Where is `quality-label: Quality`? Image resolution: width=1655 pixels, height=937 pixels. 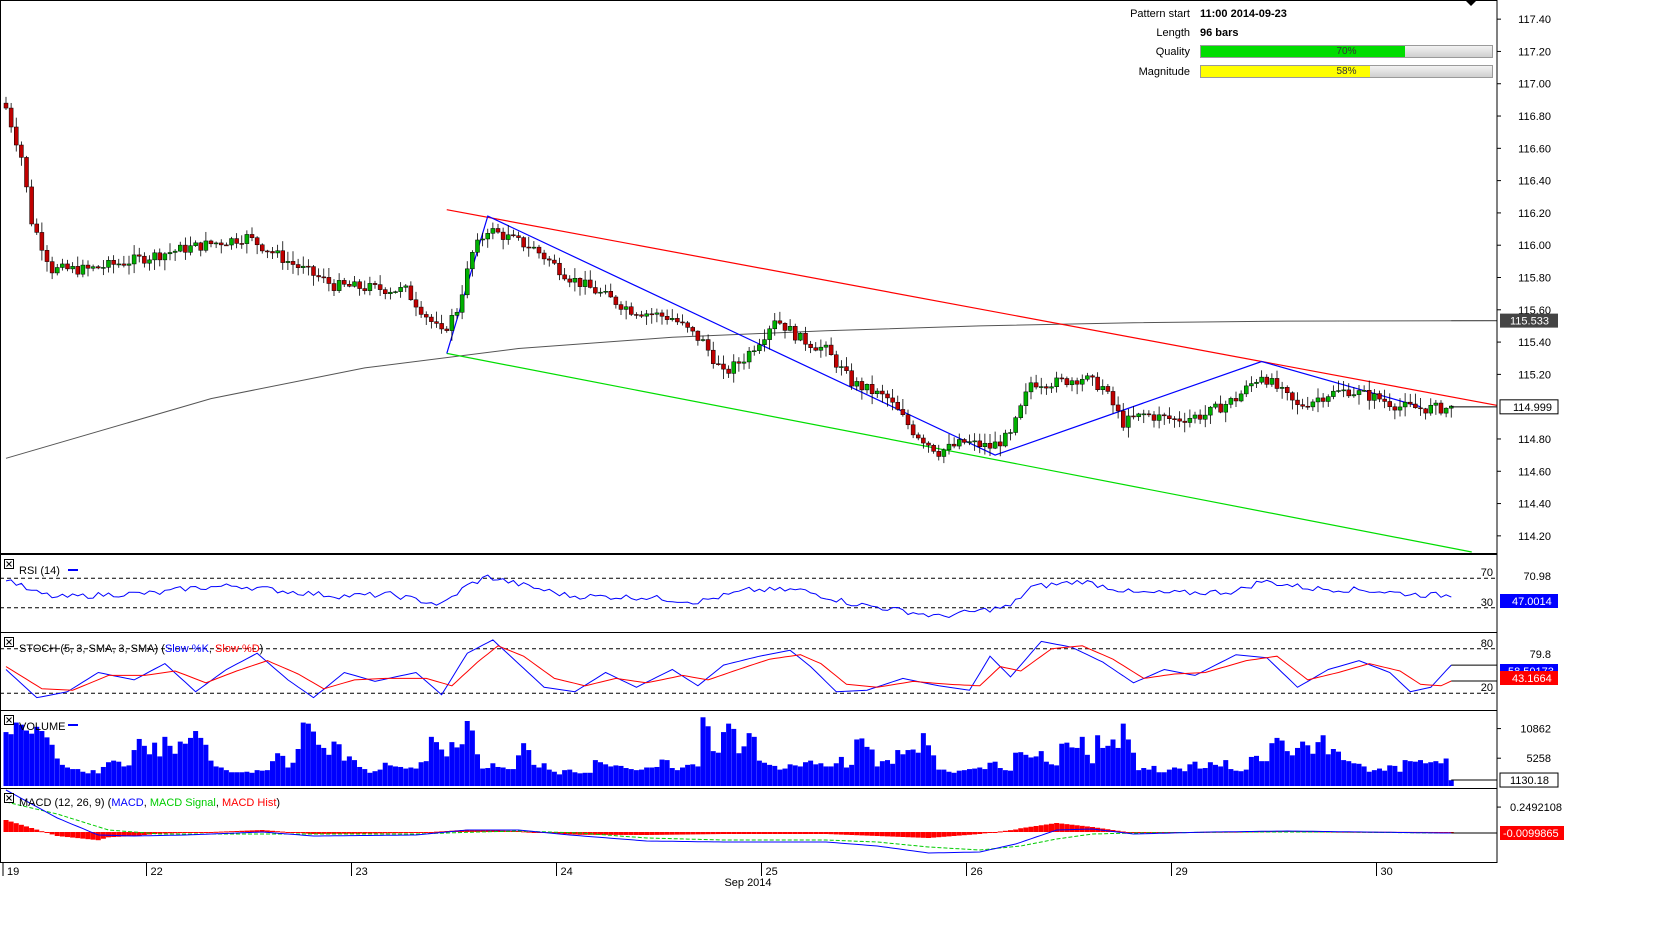 quality-label: Quality is located at coordinates (1172, 52).